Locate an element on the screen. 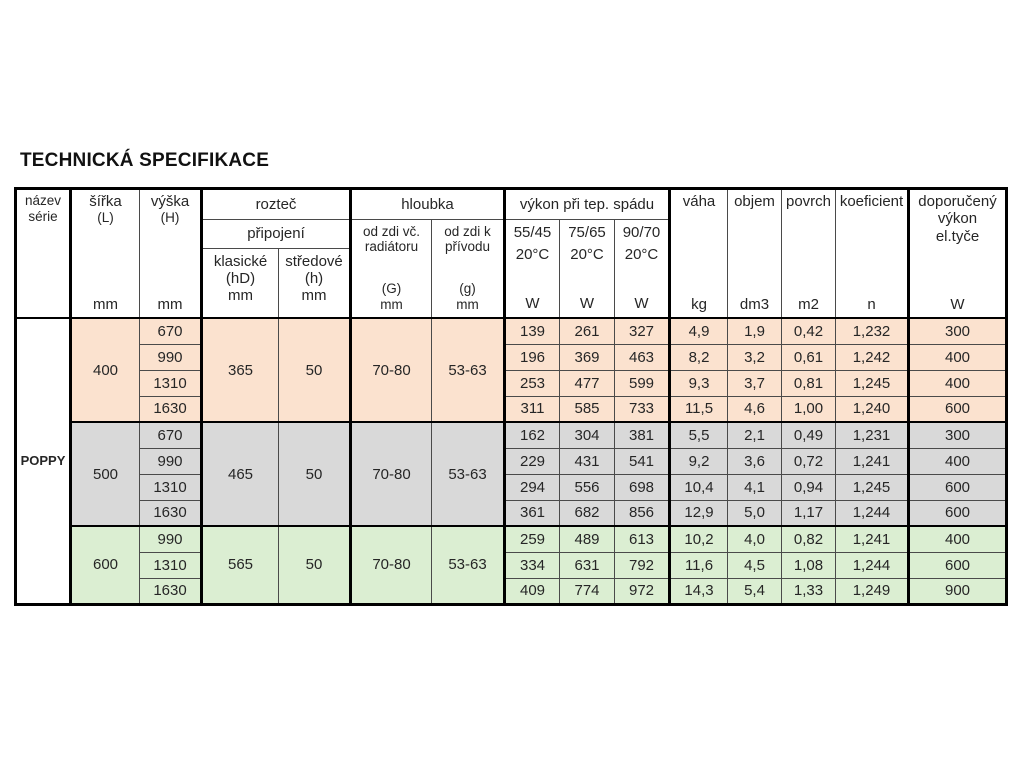  cell-objem: 4,0 is located at coordinates (754, 539).